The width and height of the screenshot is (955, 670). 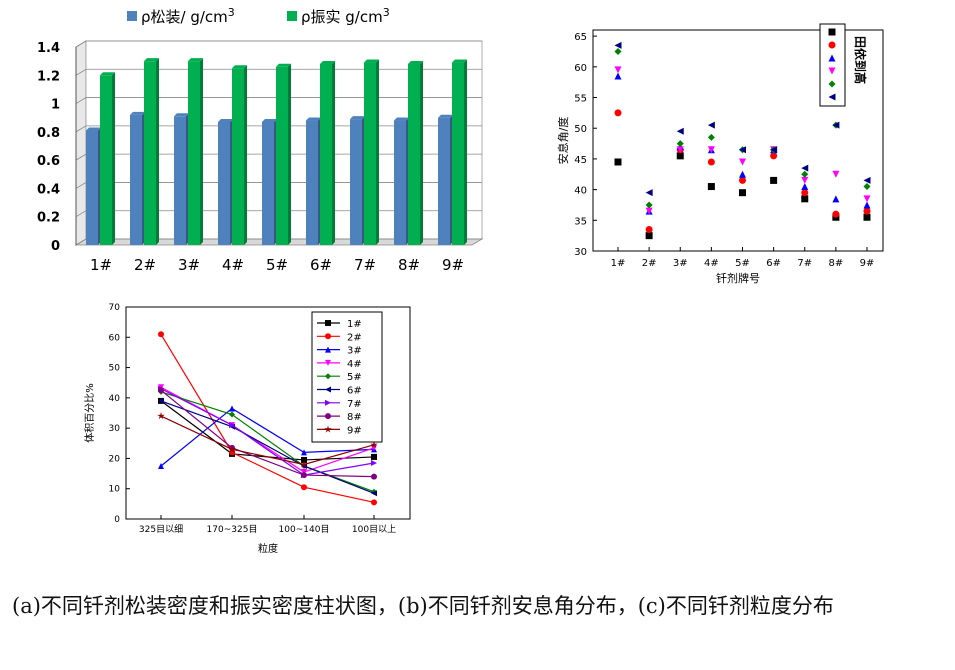 What do you see at coordinates (354, 430) in the screenshot?
I see `line-legend-label: 9#` at bounding box center [354, 430].